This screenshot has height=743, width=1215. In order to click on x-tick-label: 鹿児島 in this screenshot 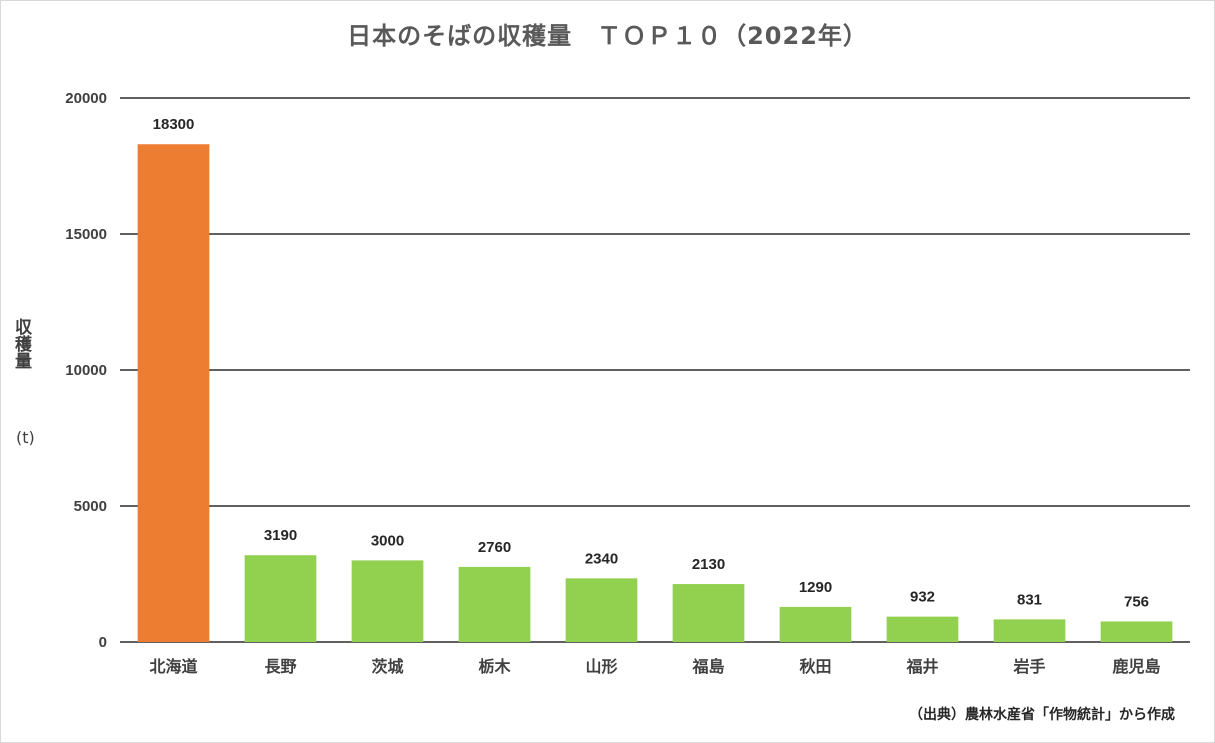, I will do `click(1136, 666)`.